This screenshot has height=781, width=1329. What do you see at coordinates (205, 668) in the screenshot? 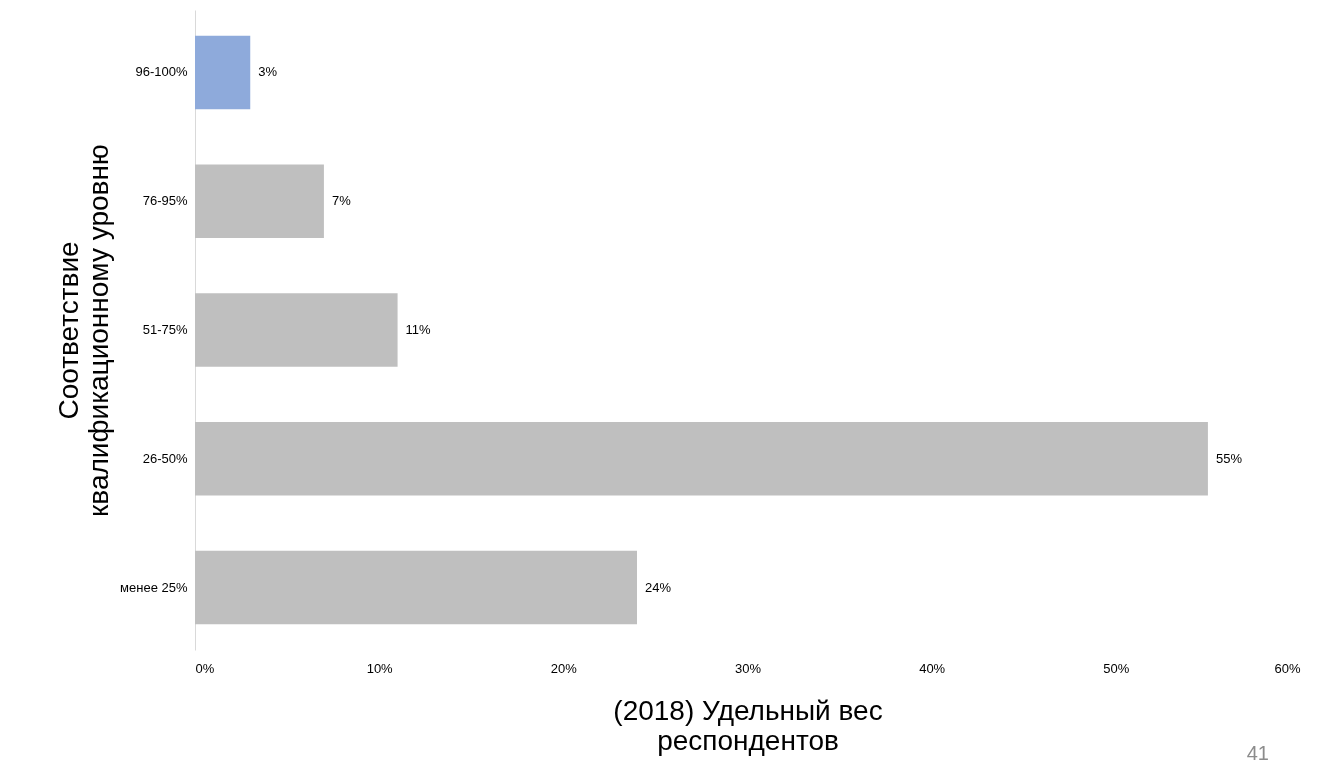
I see `x-tick-label: 0%` at bounding box center [205, 668].